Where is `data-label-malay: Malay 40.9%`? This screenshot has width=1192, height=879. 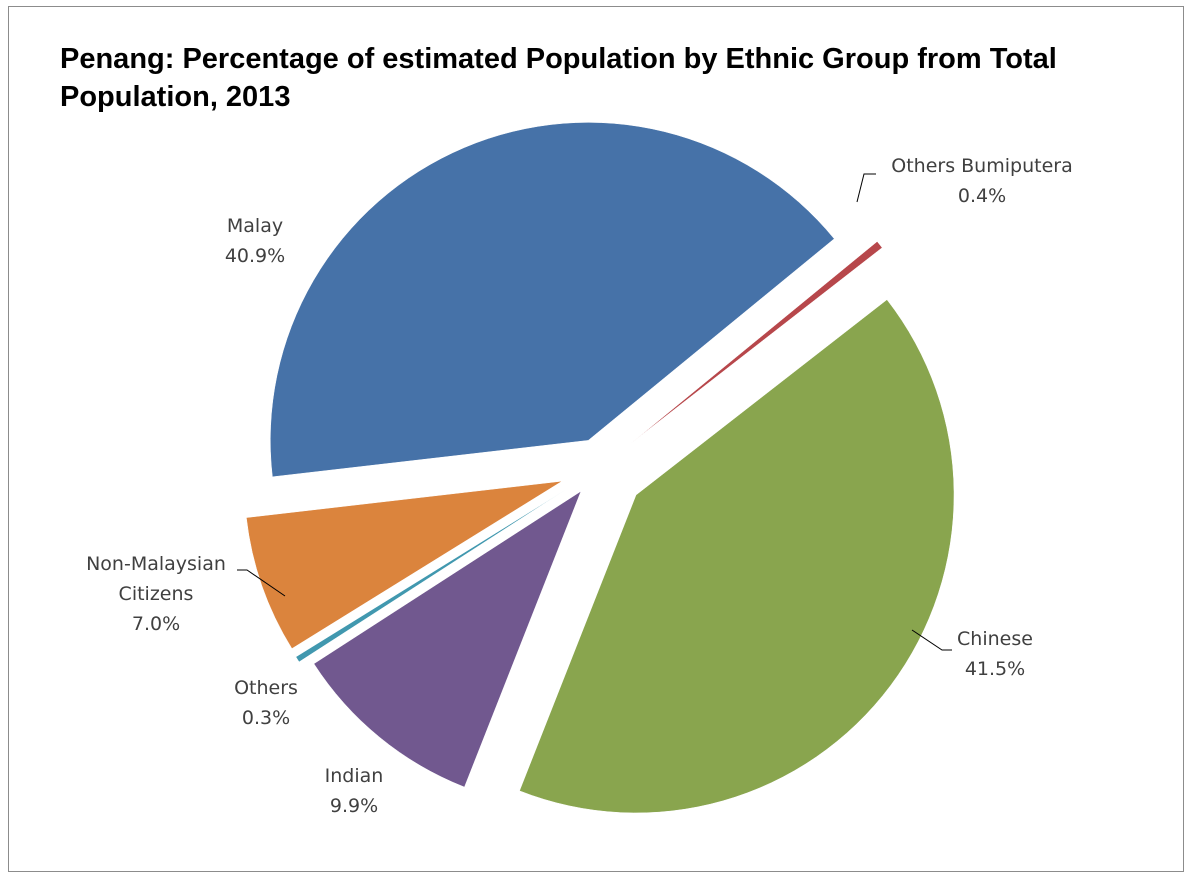 data-label-malay: Malay 40.9% is located at coordinates (255, 241).